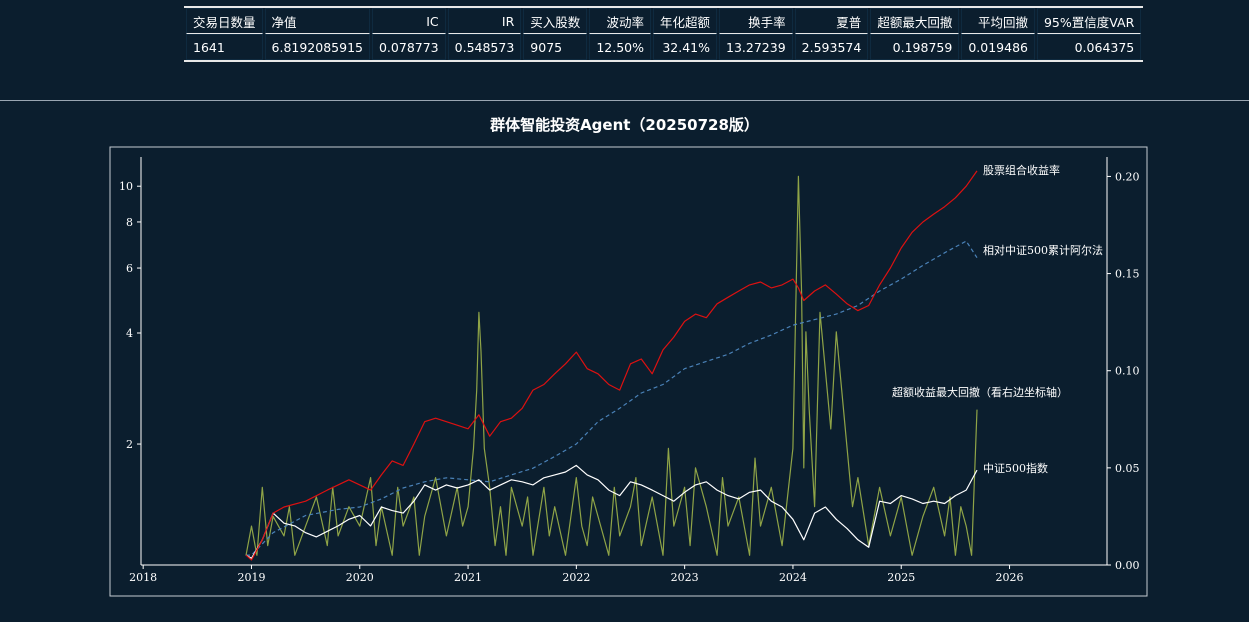 This screenshot has width=1249, height=622. What do you see at coordinates (793, 577) in the screenshot?
I see `x-tick-label: 2024` at bounding box center [793, 577].